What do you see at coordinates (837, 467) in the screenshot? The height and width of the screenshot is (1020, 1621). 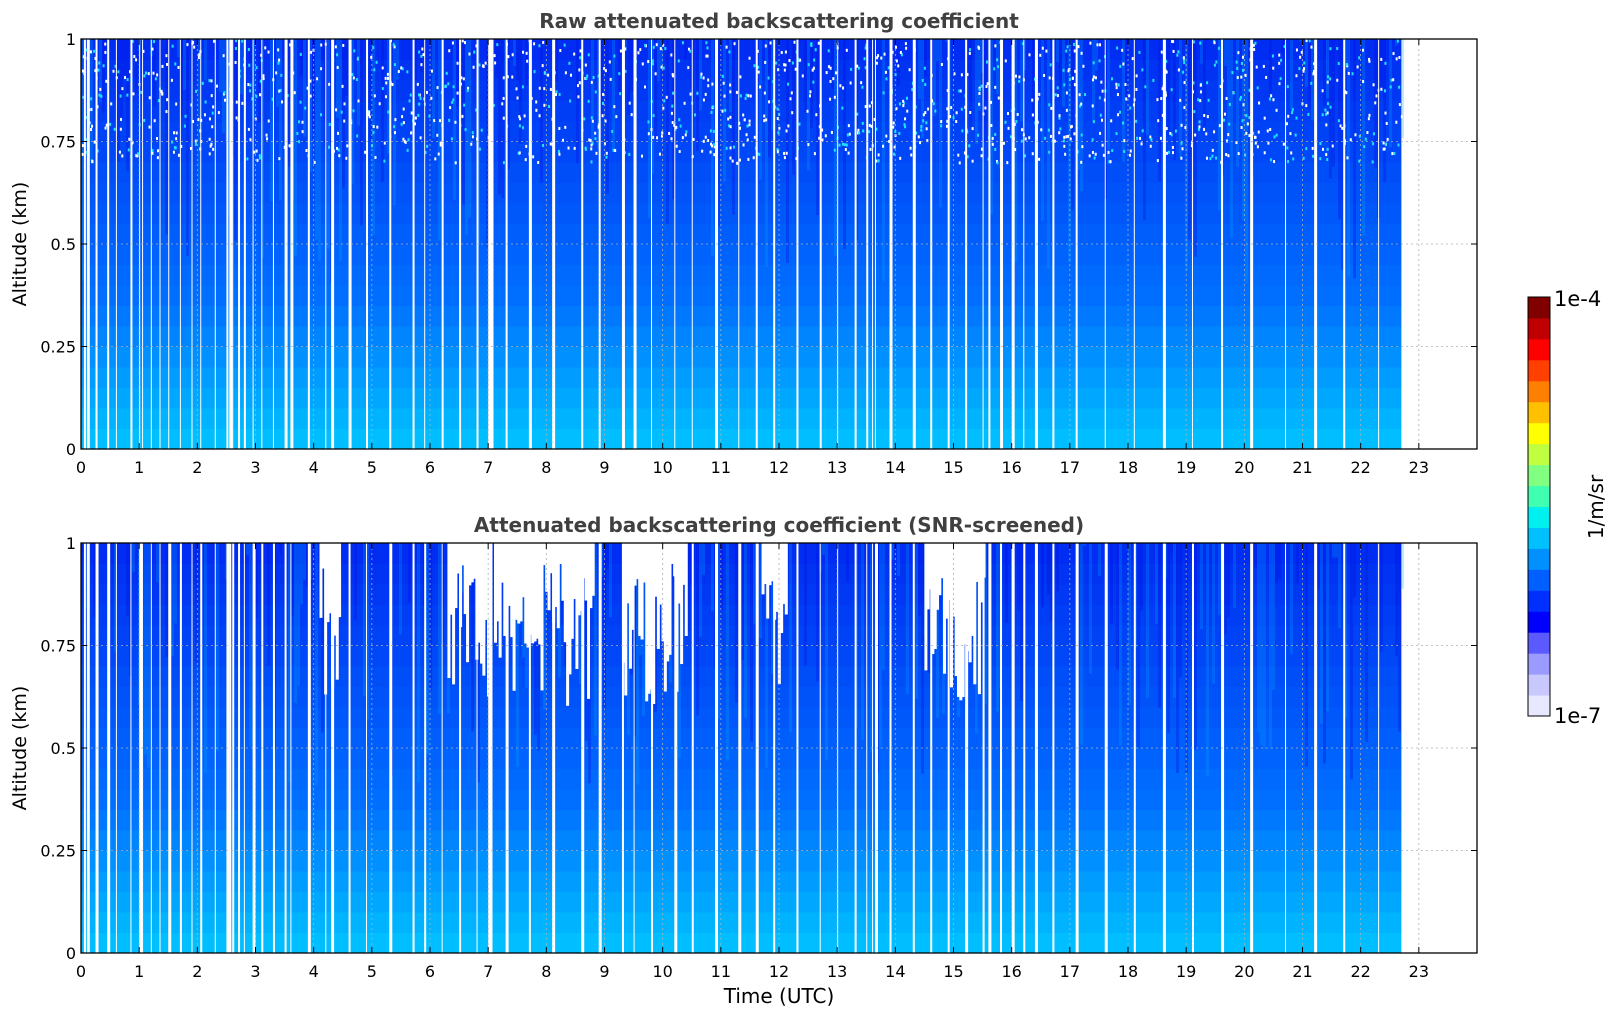 I see `x-tick-label: 13` at bounding box center [837, 467].